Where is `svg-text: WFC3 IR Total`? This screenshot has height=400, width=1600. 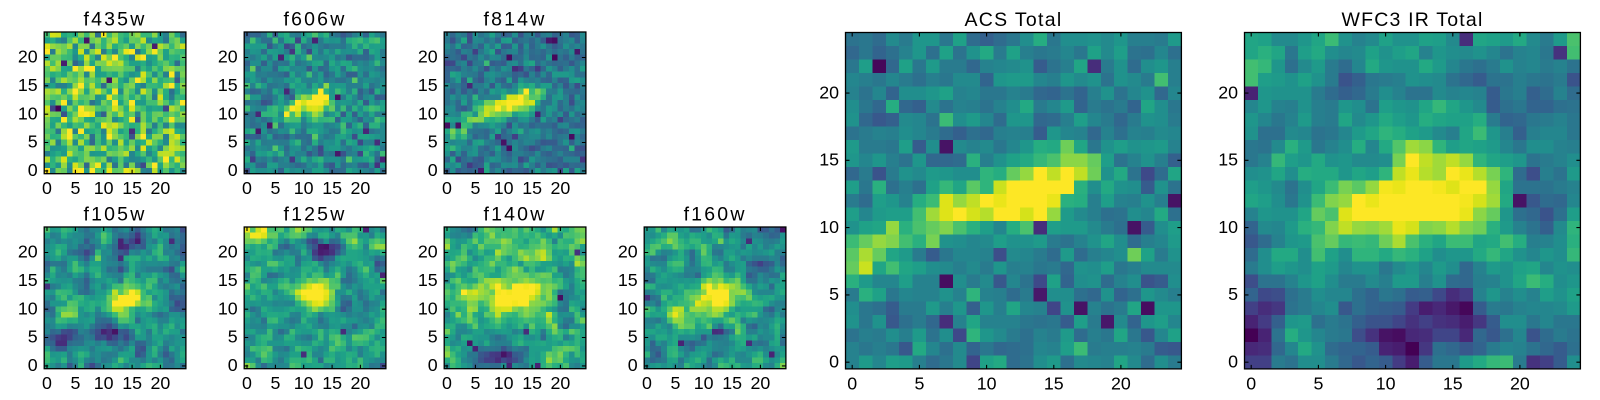
svg-text: WFC3 IR Total is located at coordinates (1412, 20).